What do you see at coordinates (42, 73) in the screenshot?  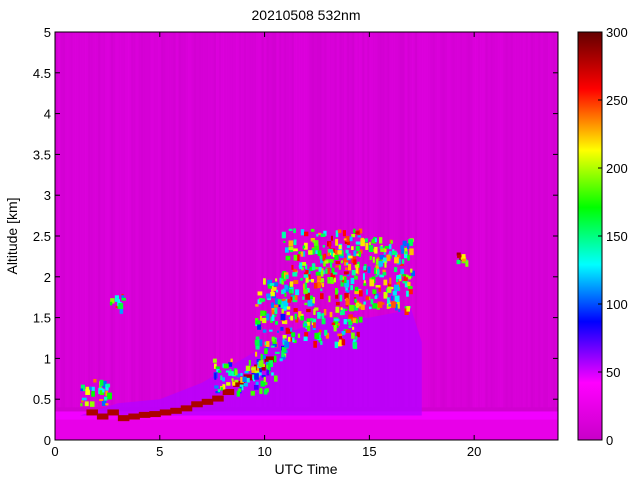 I see `y-tick-label: 4.5` at bounding box center [42, 73].